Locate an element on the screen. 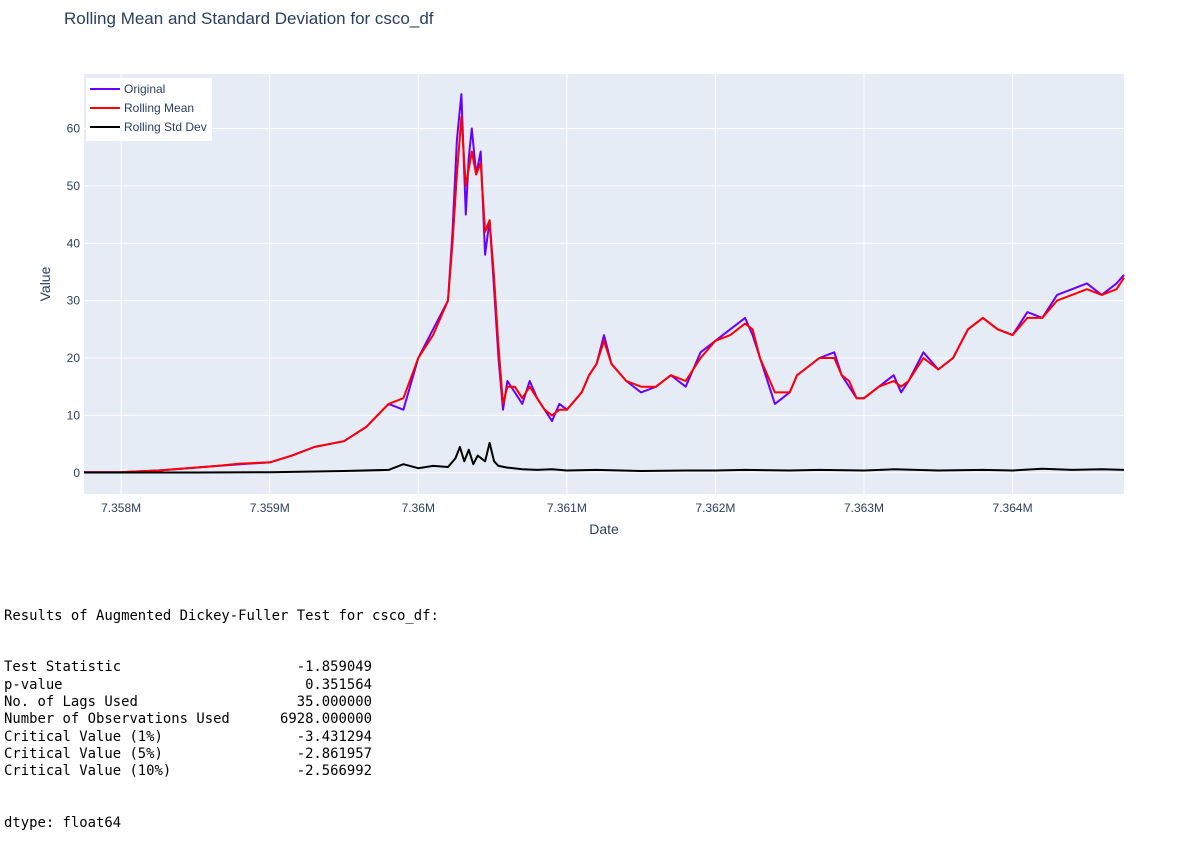 The height and width of the screenshot is (850, 1186). x-tick-label: 7.363M is located at coordinates (864, 508).